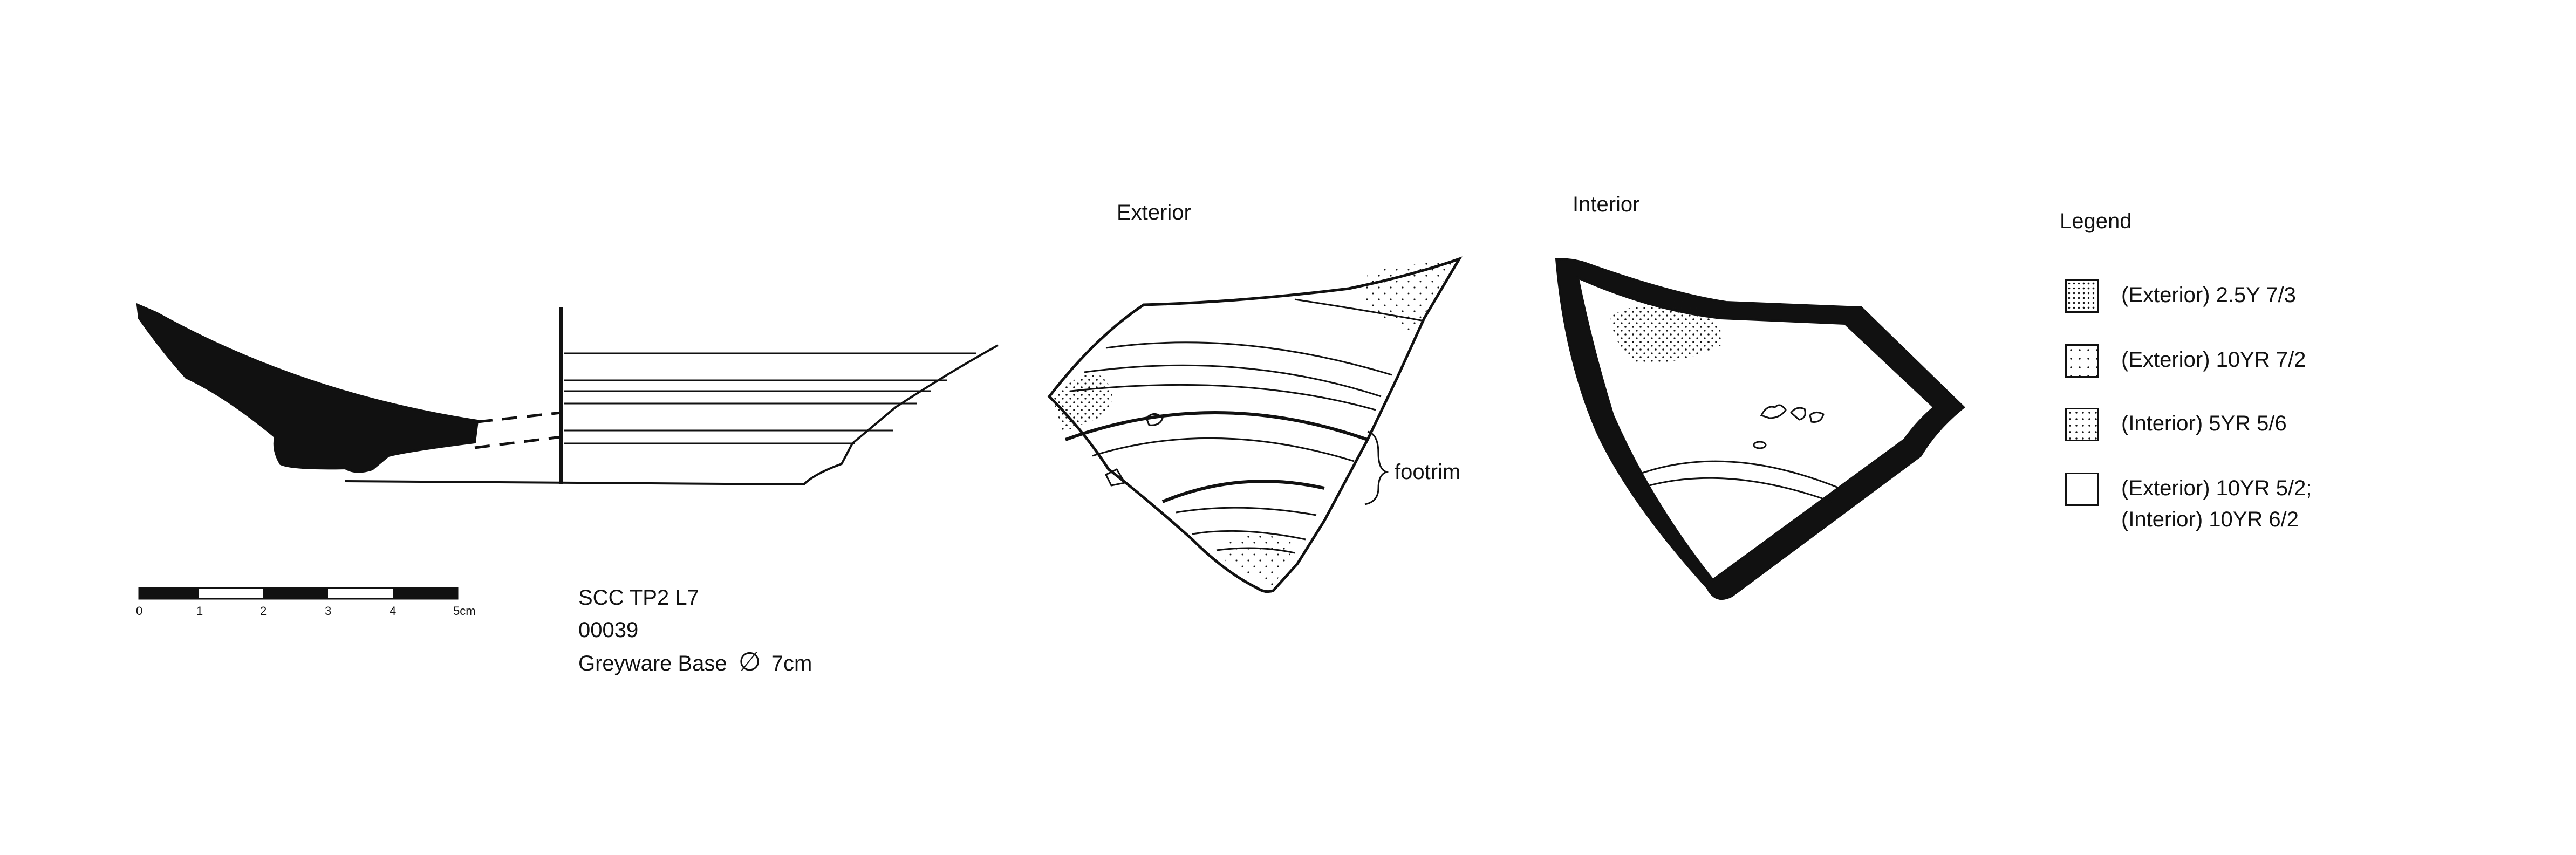 The height and width of the screenshot is (855, 2576). What do you see at coordinates (2217, 504) in the screenshot?
I see `legend-item-label-block: (Exterior) 10YR 5/2; (Interior) 10YR 6/2` at bounding box center [2217, 504].